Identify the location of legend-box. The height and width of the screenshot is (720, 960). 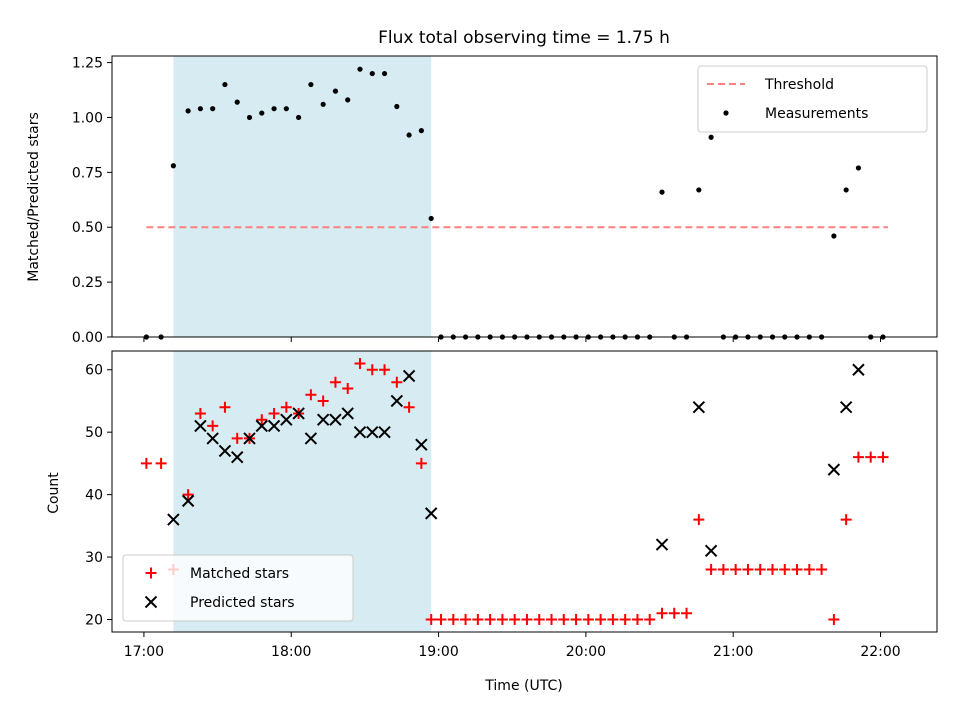
(812, 99).